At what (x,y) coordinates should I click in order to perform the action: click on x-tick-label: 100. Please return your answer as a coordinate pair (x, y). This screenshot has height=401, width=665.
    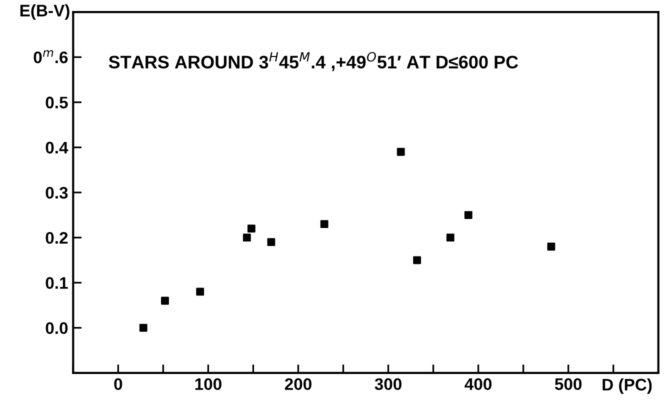
    Looking at the image, I should click on (208, 384).